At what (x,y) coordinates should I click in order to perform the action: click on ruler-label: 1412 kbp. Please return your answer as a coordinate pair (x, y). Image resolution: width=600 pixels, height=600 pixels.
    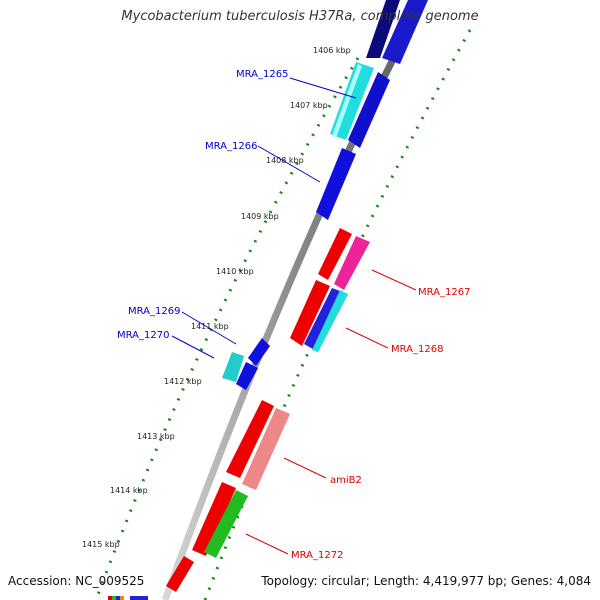
    Looking at the image, I should click on (183, 381).